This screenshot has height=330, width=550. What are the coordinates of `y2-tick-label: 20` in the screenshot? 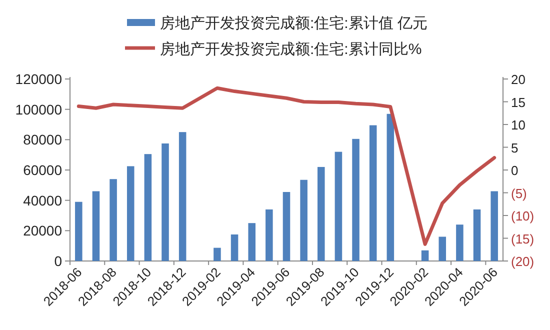 It's located at (518, 79).